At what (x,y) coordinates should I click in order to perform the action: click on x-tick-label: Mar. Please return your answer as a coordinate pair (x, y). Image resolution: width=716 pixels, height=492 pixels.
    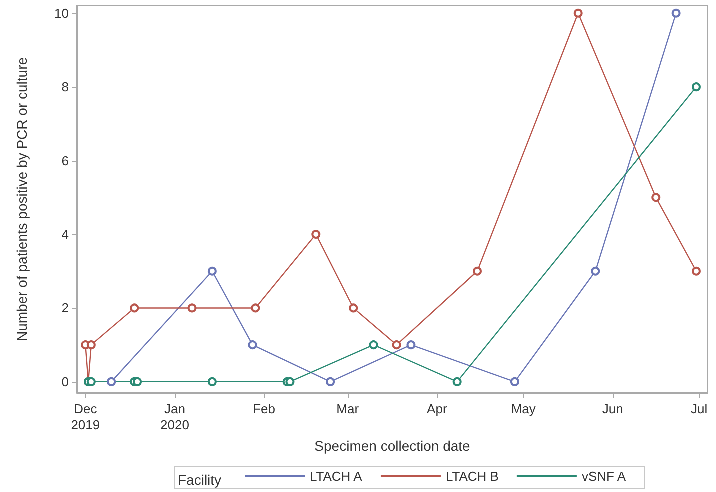
    Looking at the image, I should click on (348, 409).